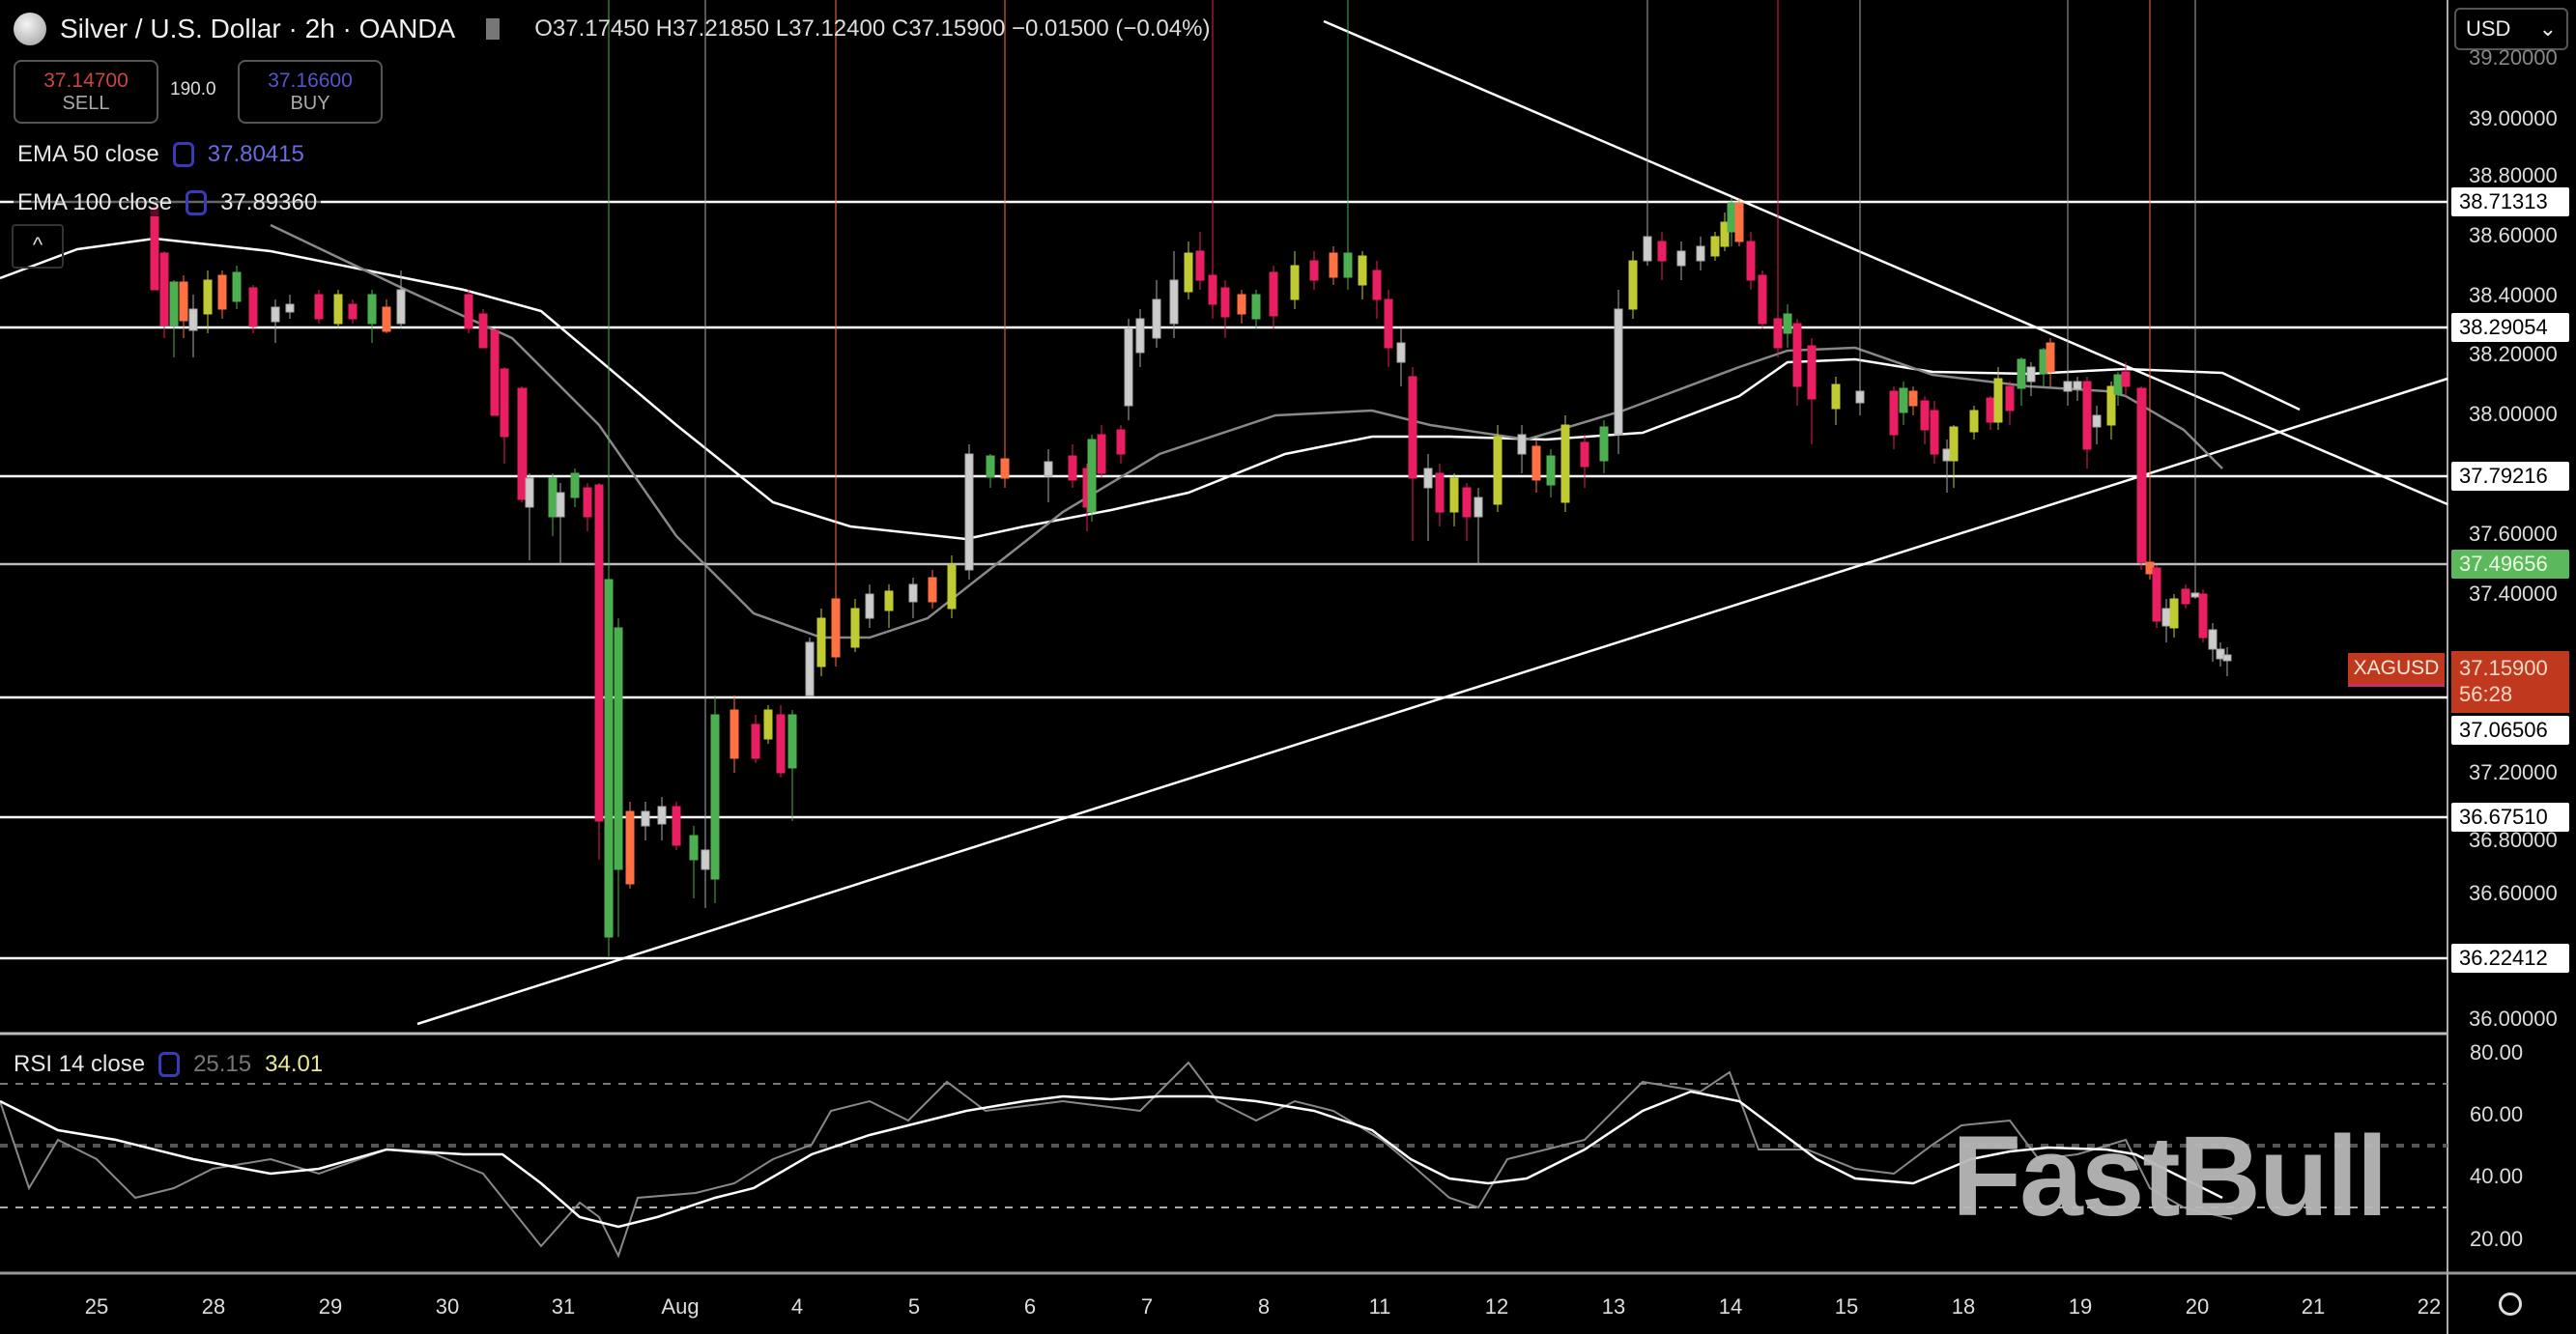 The height and width of the screenshot is (1334, 2576). What do you see at coordinates (1264, 1306) in the screenshot?
I see `time-label: 8` at bounding box center [1264, 1306].